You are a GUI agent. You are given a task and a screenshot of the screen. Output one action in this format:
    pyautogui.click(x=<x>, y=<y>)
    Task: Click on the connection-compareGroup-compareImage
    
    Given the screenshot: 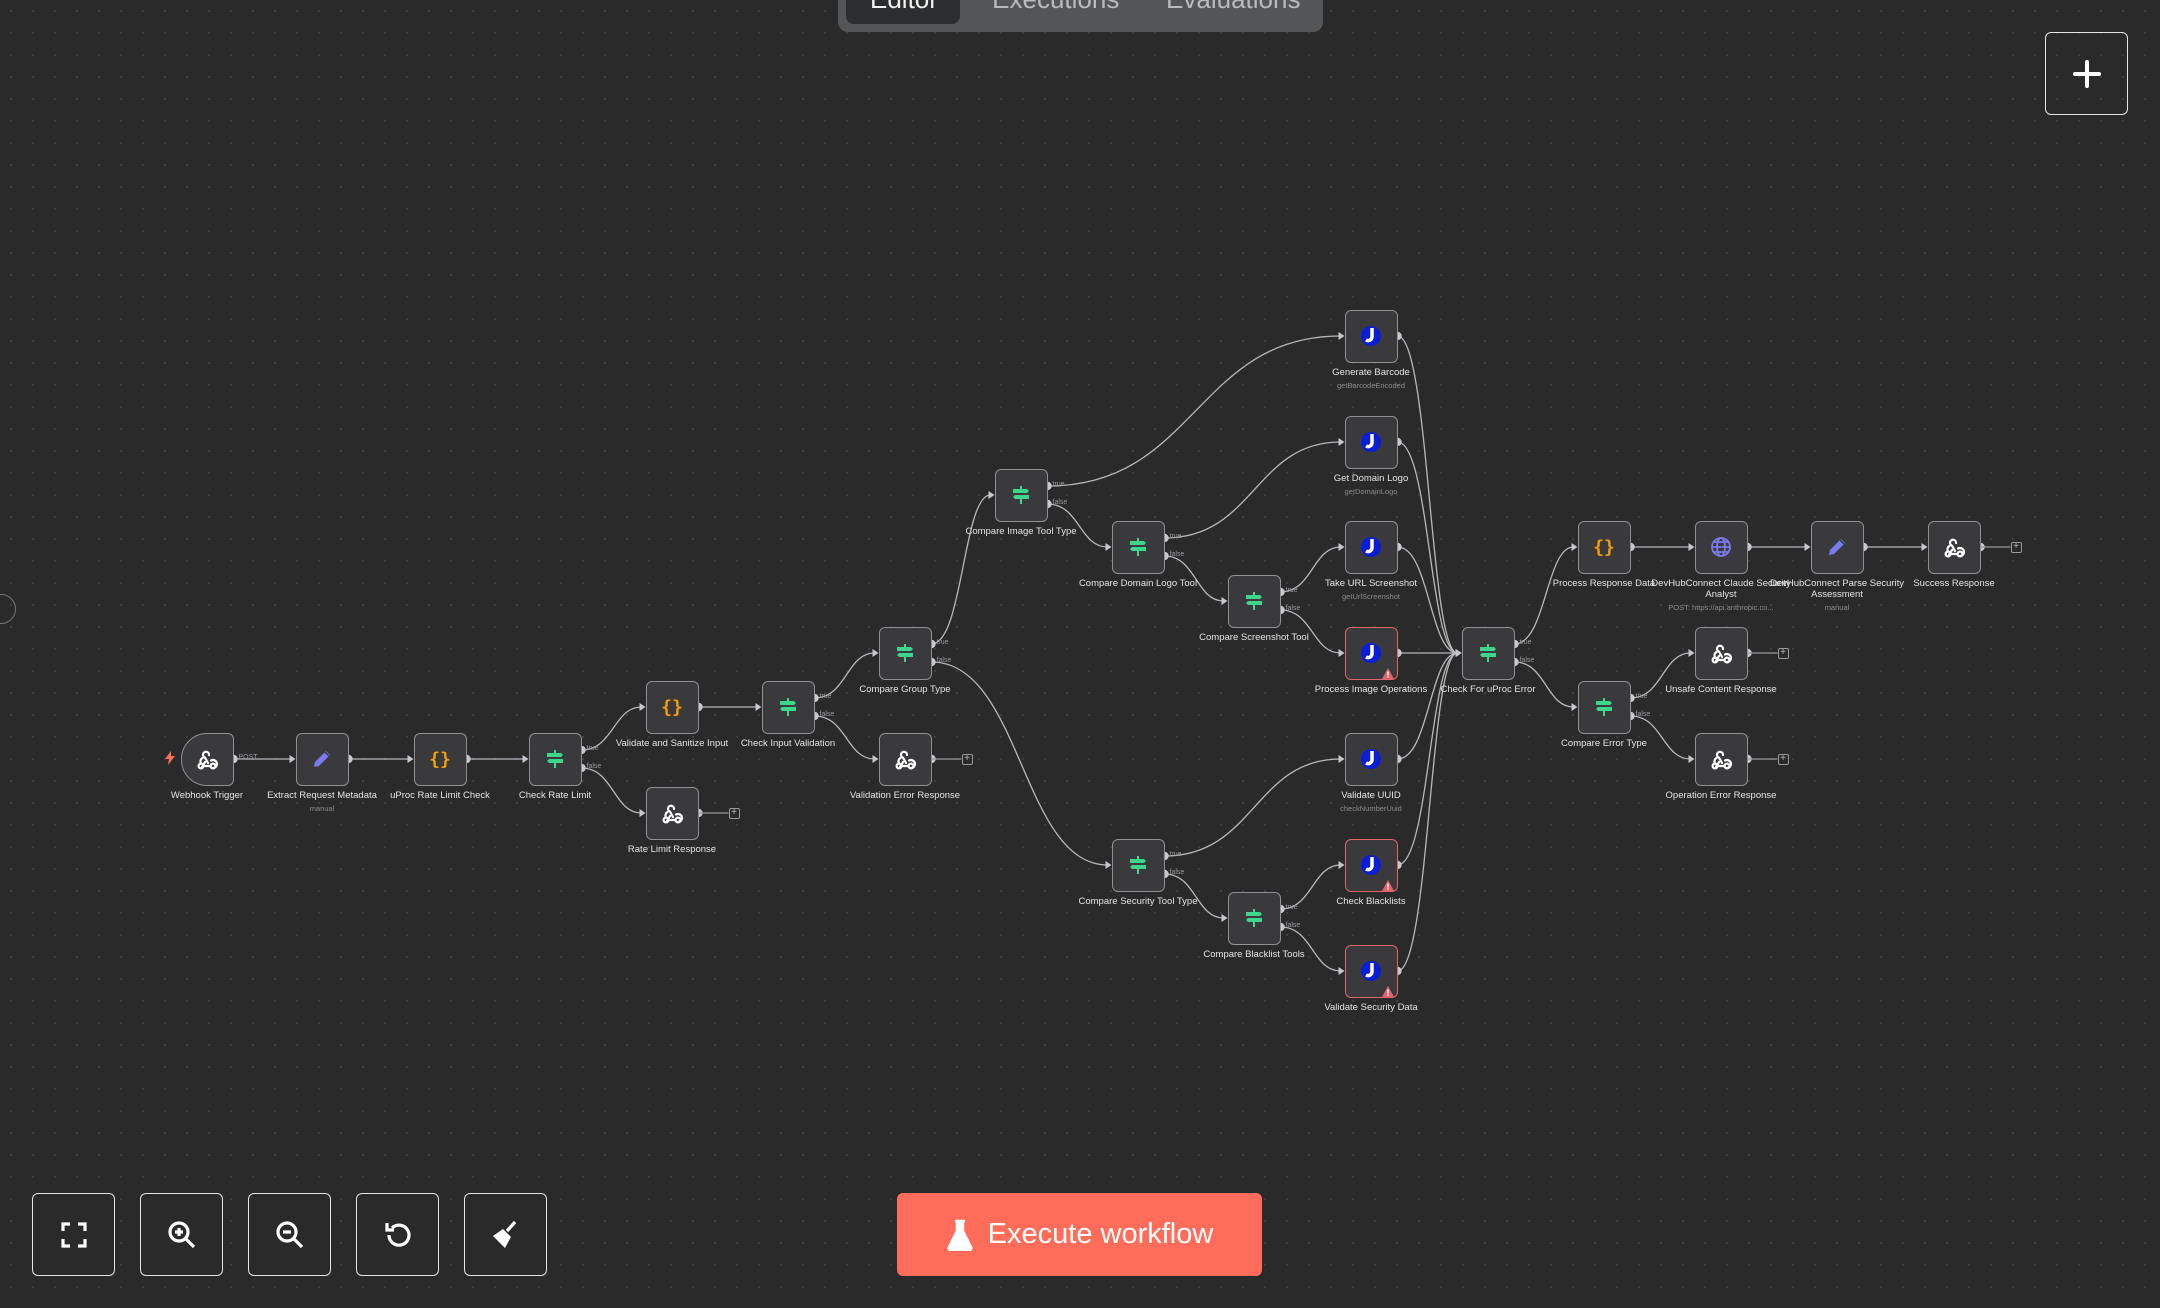 What is the action you would take?
    pyautogui.click(x=961, y=569)
    